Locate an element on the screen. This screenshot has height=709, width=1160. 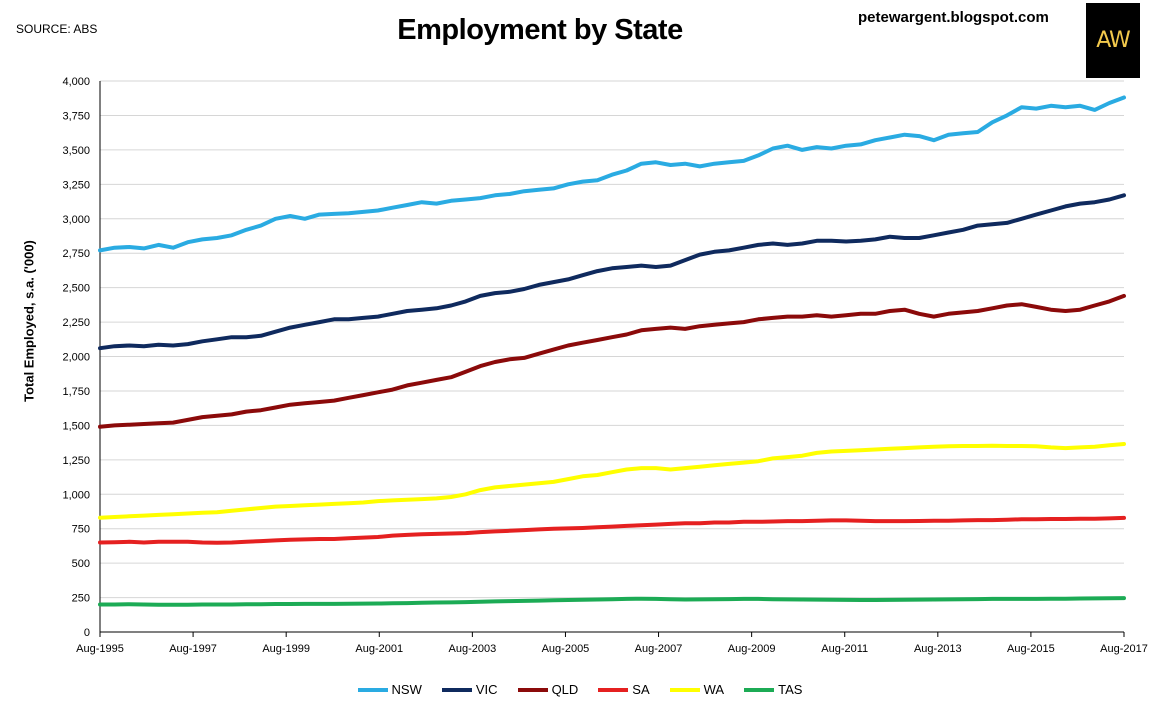
legend-label: VIC is located at coordinates (486, 689).